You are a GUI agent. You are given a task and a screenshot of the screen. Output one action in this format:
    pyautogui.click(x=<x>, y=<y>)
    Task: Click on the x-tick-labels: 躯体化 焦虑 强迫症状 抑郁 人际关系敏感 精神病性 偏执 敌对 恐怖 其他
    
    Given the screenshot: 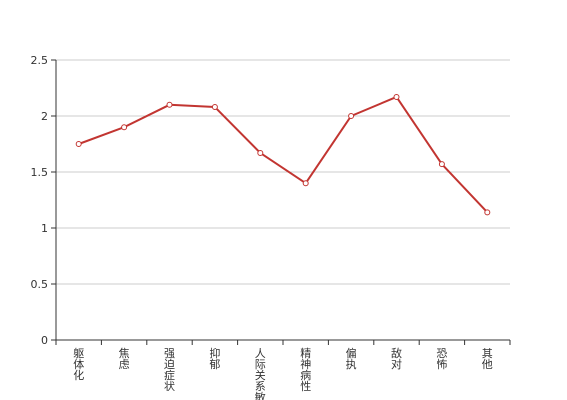 What is the action you would take?
    pyautogui.click(x=283, y=373)
    